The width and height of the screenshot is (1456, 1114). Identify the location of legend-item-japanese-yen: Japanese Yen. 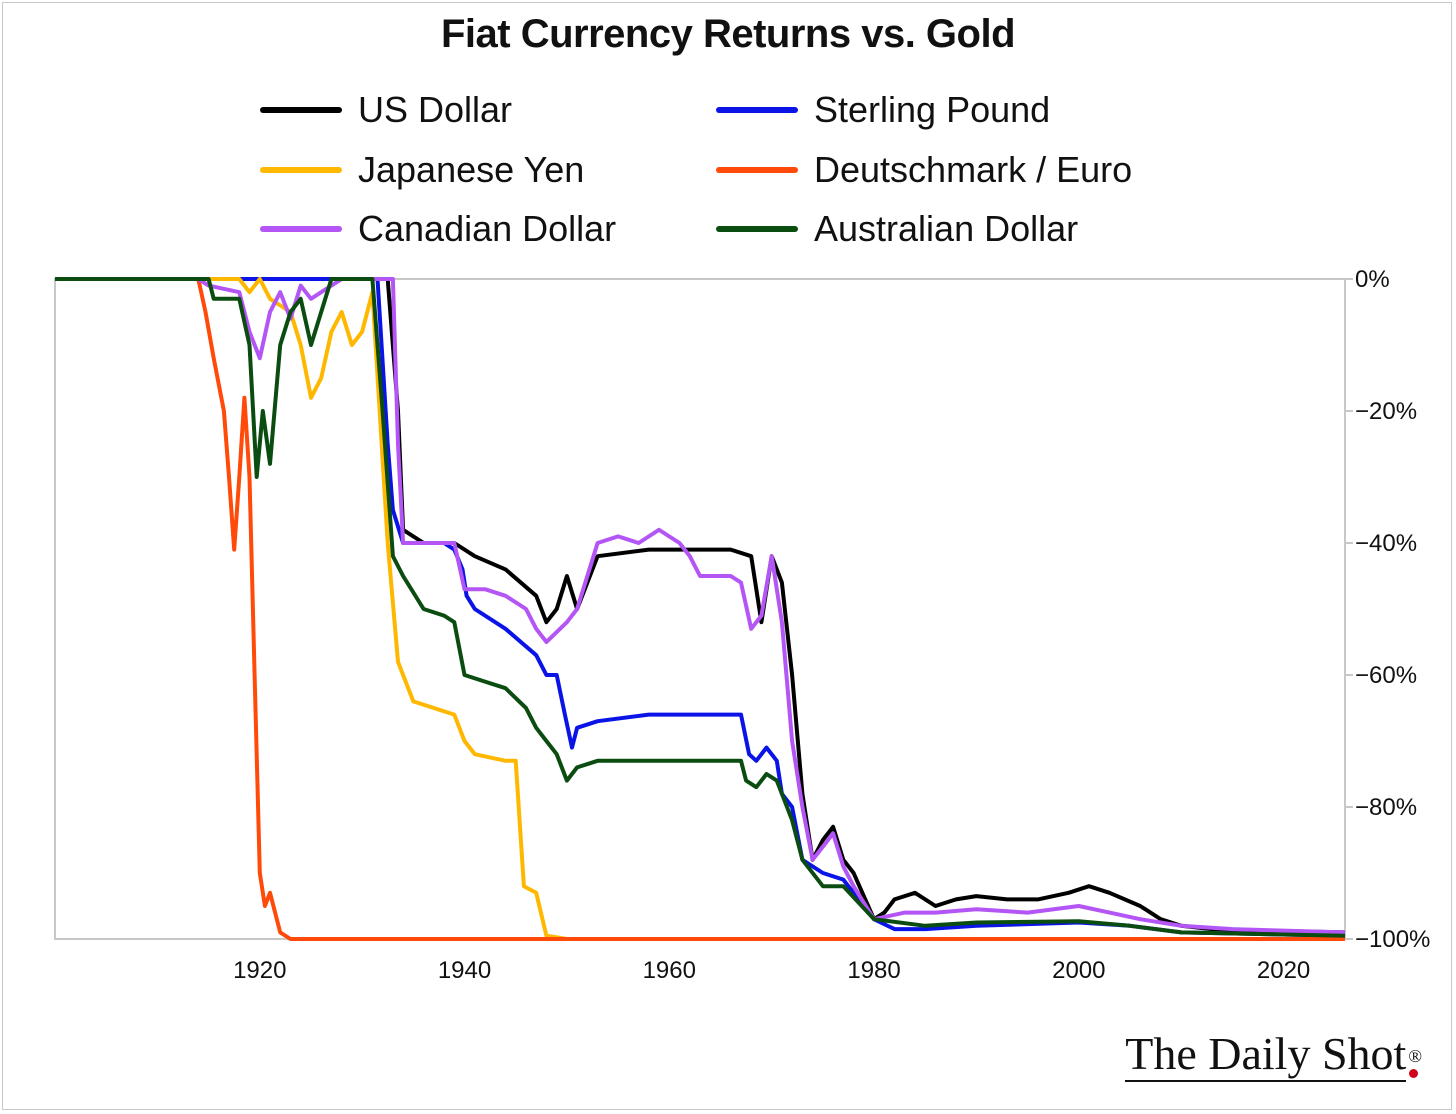
(422, 170).